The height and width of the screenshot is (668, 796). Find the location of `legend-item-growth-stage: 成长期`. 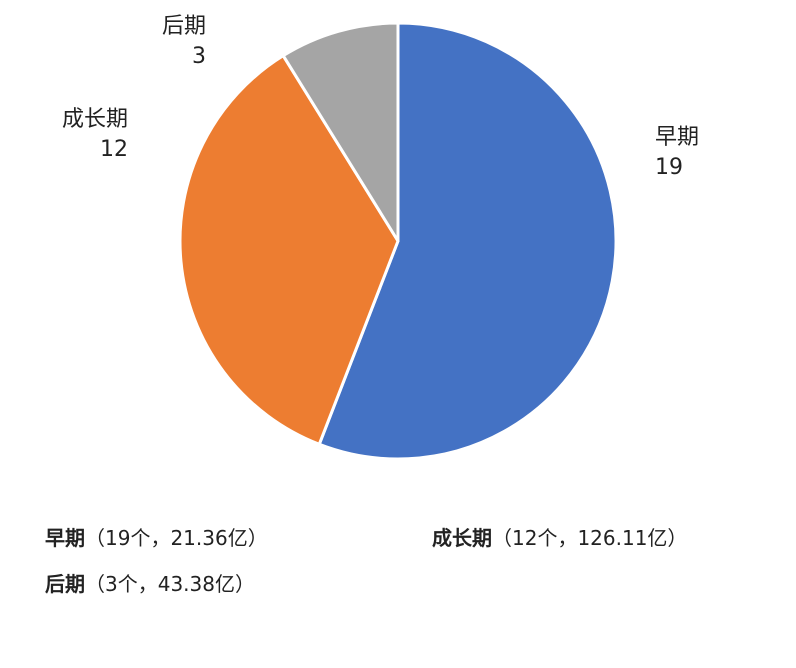

legend-item-growth-stage: 成长期 is located at coordinates (462, 538).